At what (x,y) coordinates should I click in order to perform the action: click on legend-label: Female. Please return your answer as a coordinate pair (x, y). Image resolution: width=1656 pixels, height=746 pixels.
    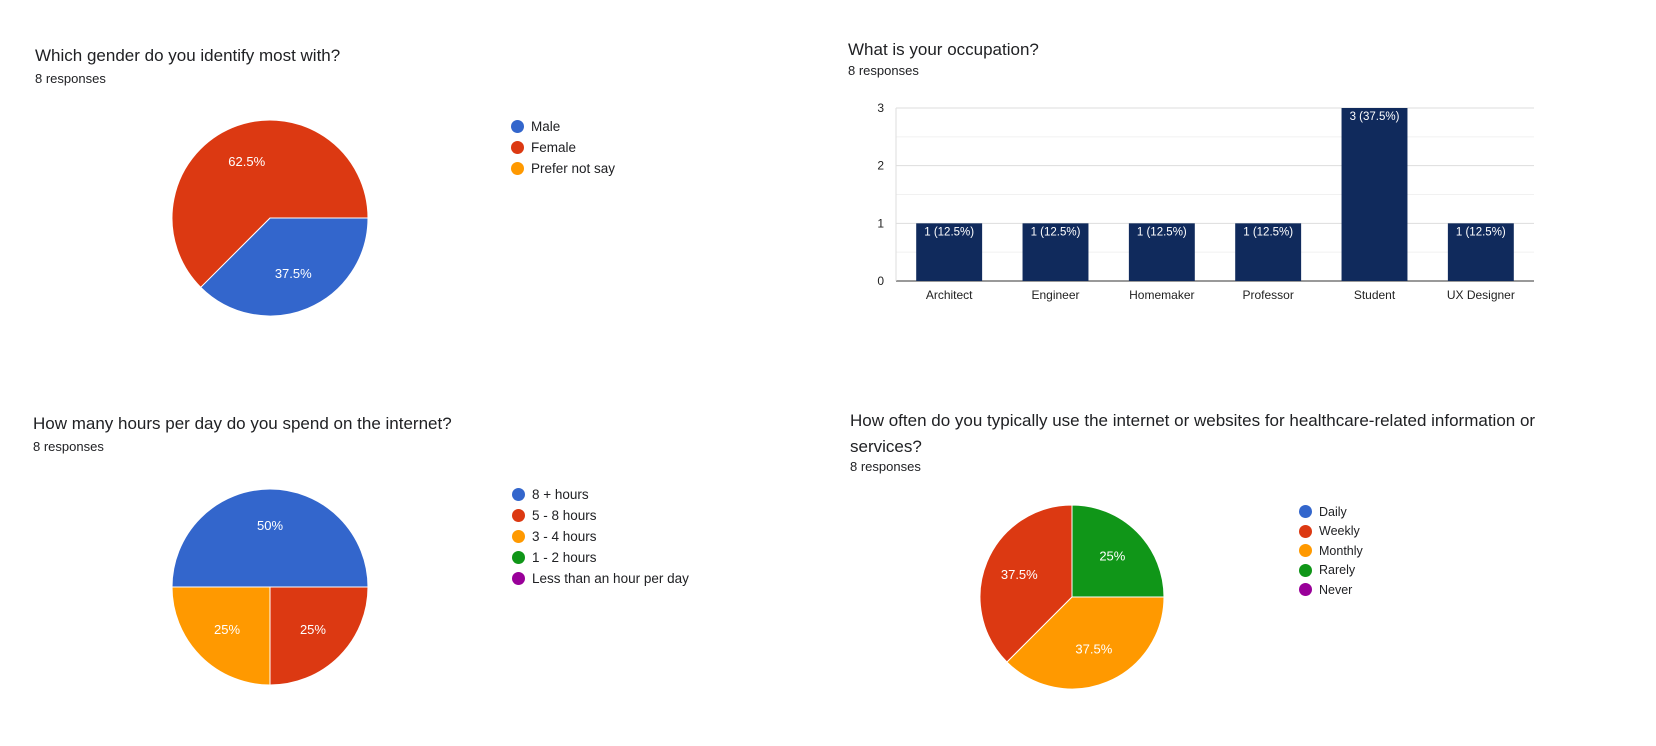
    Looking at the image, I should click on (554, 147).